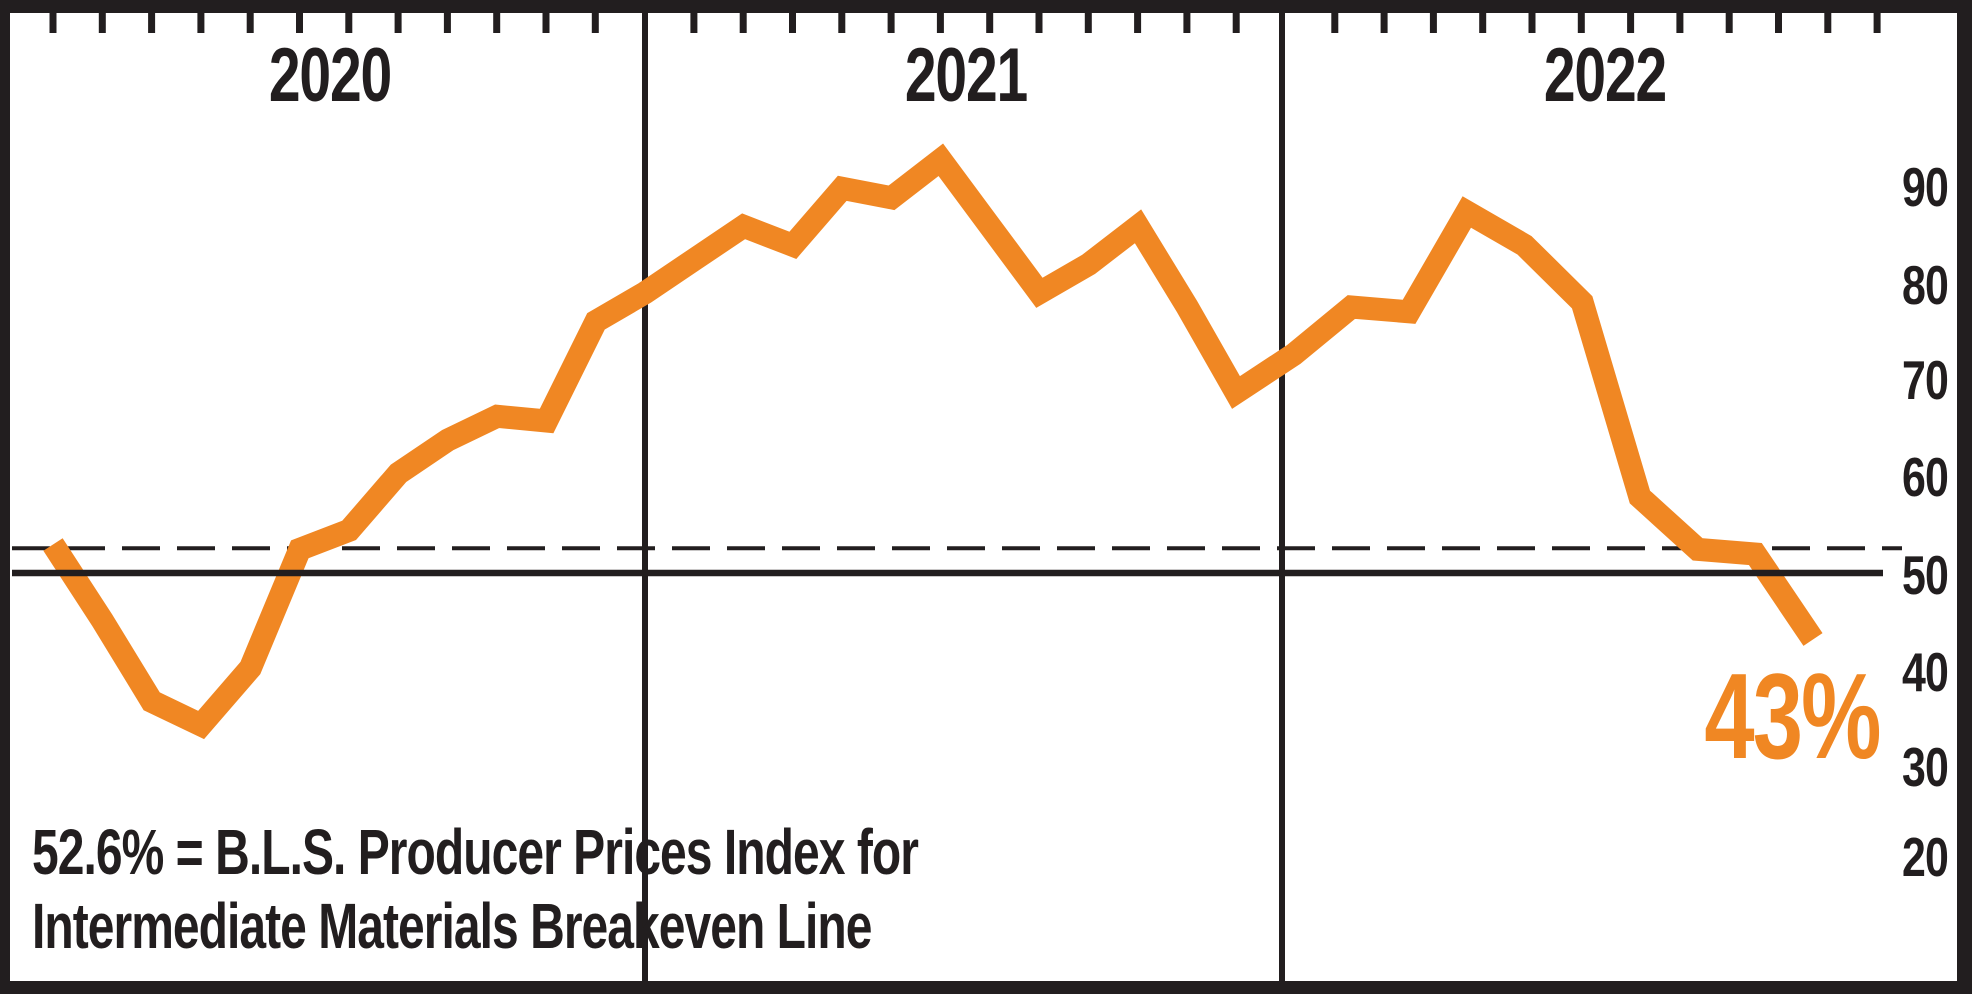 This screenshot has height=994, width=1972. Describe the element at coordinates (5, 497) in the screenshot. I see `chart-border-left` at that location.